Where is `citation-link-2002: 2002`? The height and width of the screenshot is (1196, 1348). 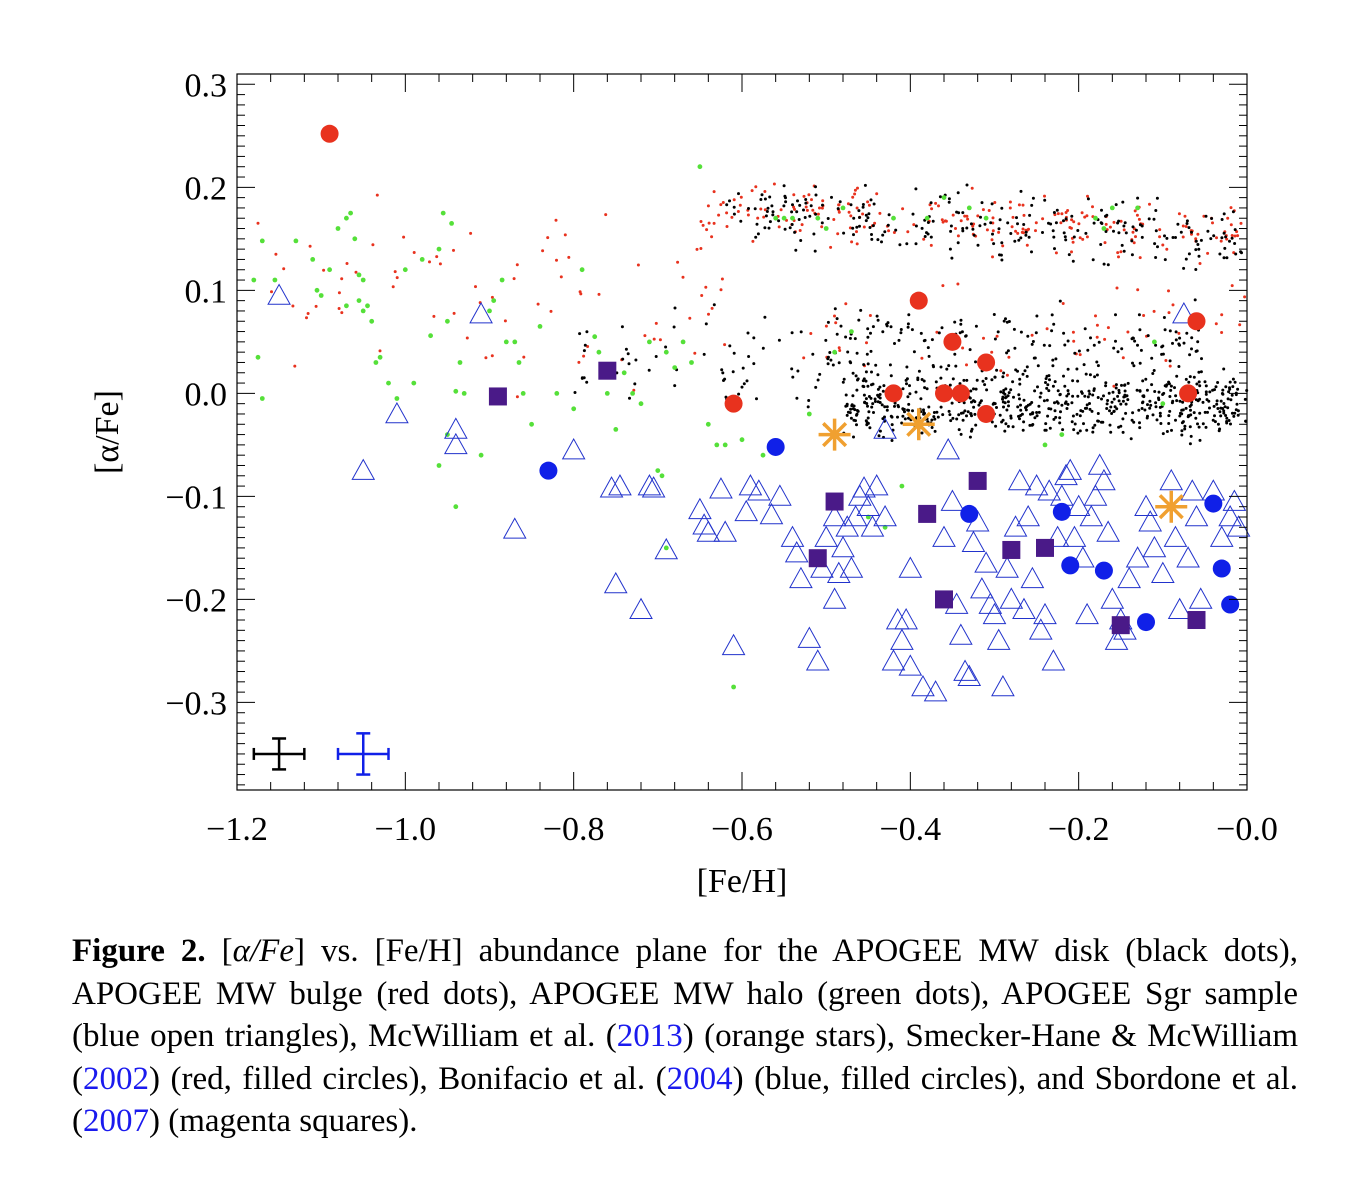 citation-link-2002: 2002 is located at coordinates (116, 1078).